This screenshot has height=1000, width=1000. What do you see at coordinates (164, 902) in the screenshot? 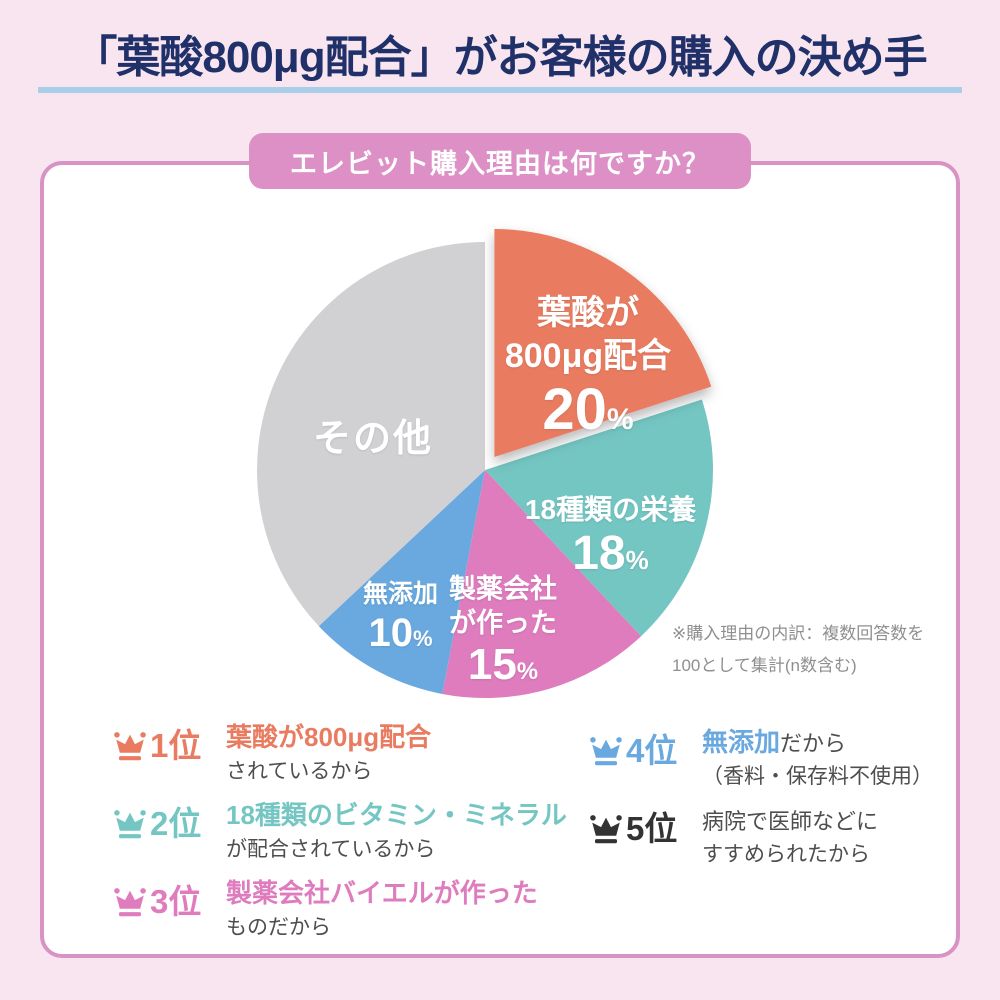
I see `rank-3-label: 3位` at bounding box center [164, 902].